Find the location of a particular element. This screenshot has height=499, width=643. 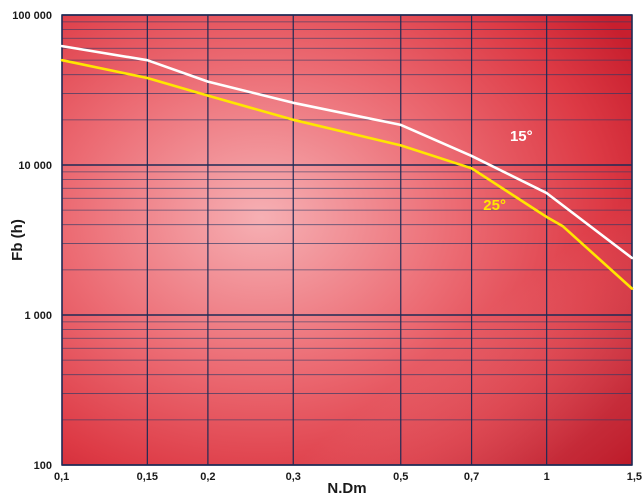

series-labels: 15° 25° is located at coordinates (507, 171).